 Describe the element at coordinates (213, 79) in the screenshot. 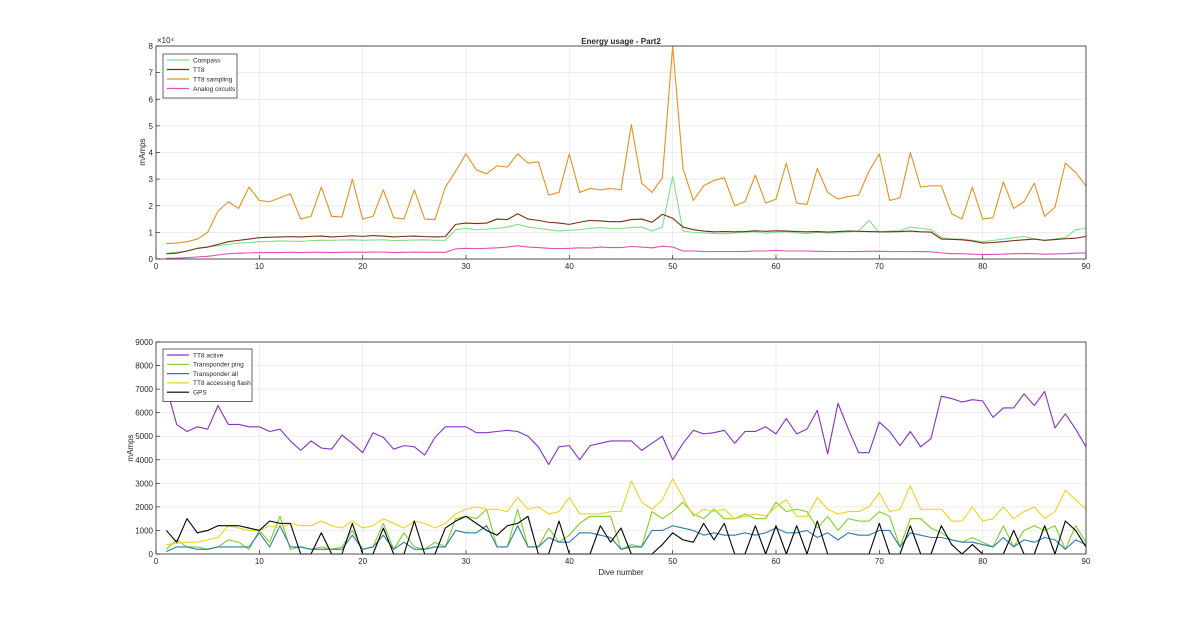

I see `legend-label: TT8 sampling` at that location.